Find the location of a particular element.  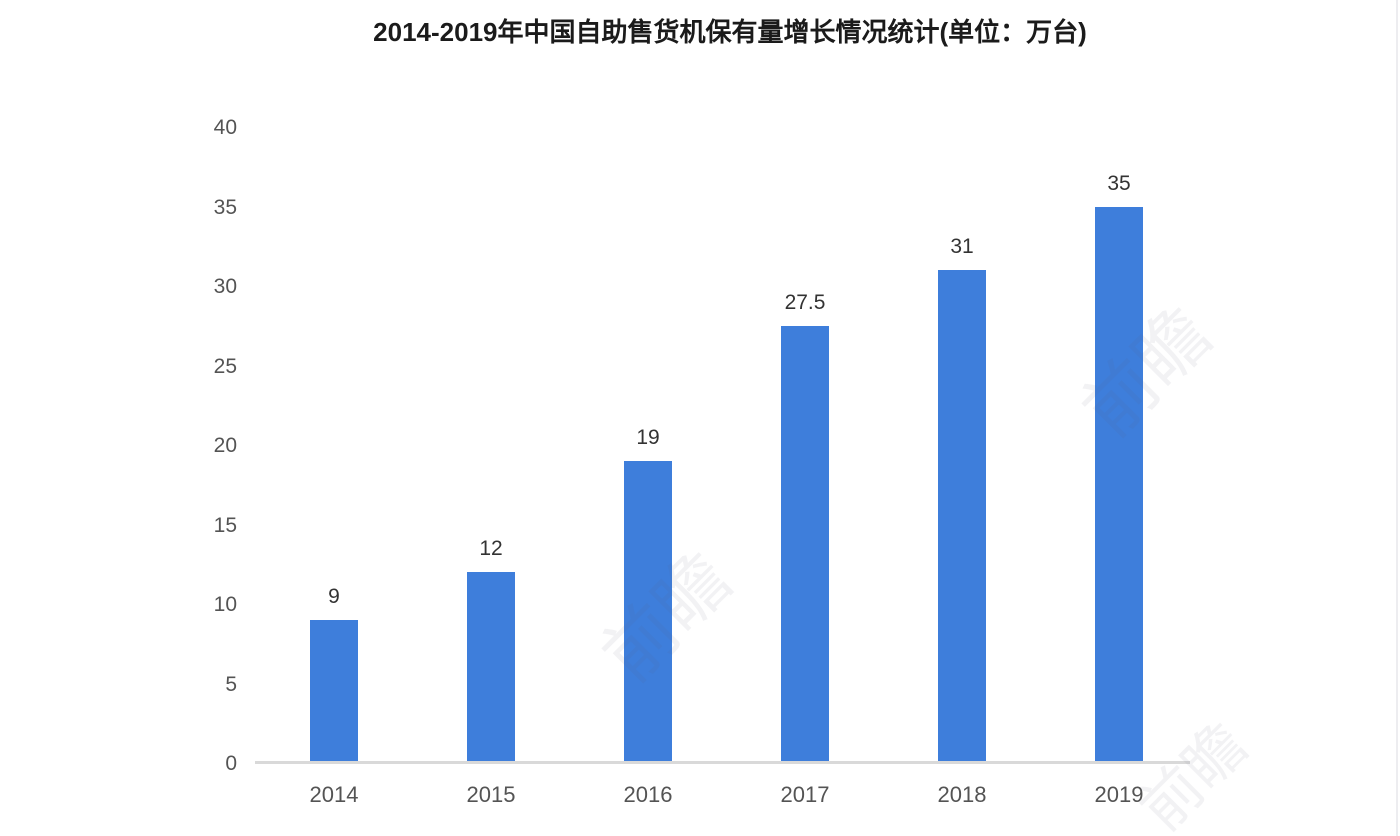

bar-value-label: 35 is located at coordinates (1119, 183).